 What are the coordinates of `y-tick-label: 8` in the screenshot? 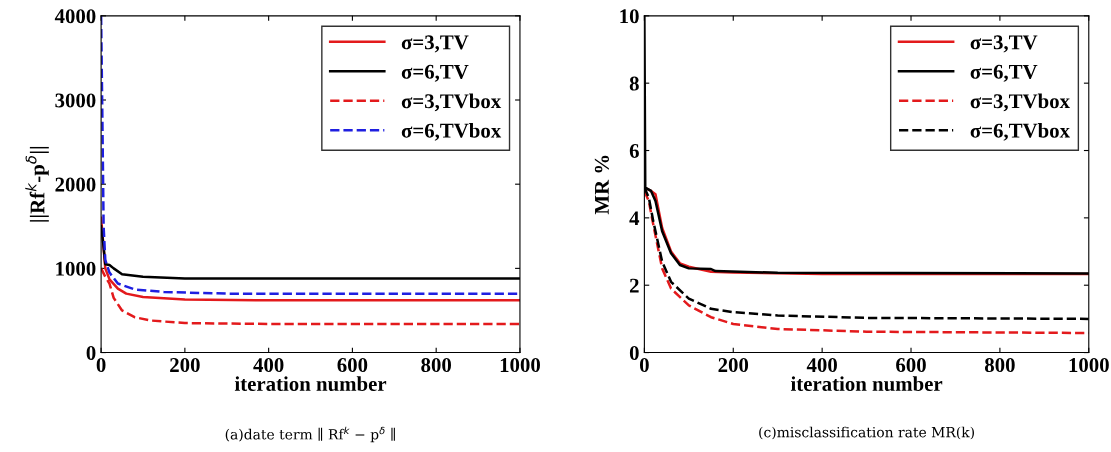 It's located at (634, 83).